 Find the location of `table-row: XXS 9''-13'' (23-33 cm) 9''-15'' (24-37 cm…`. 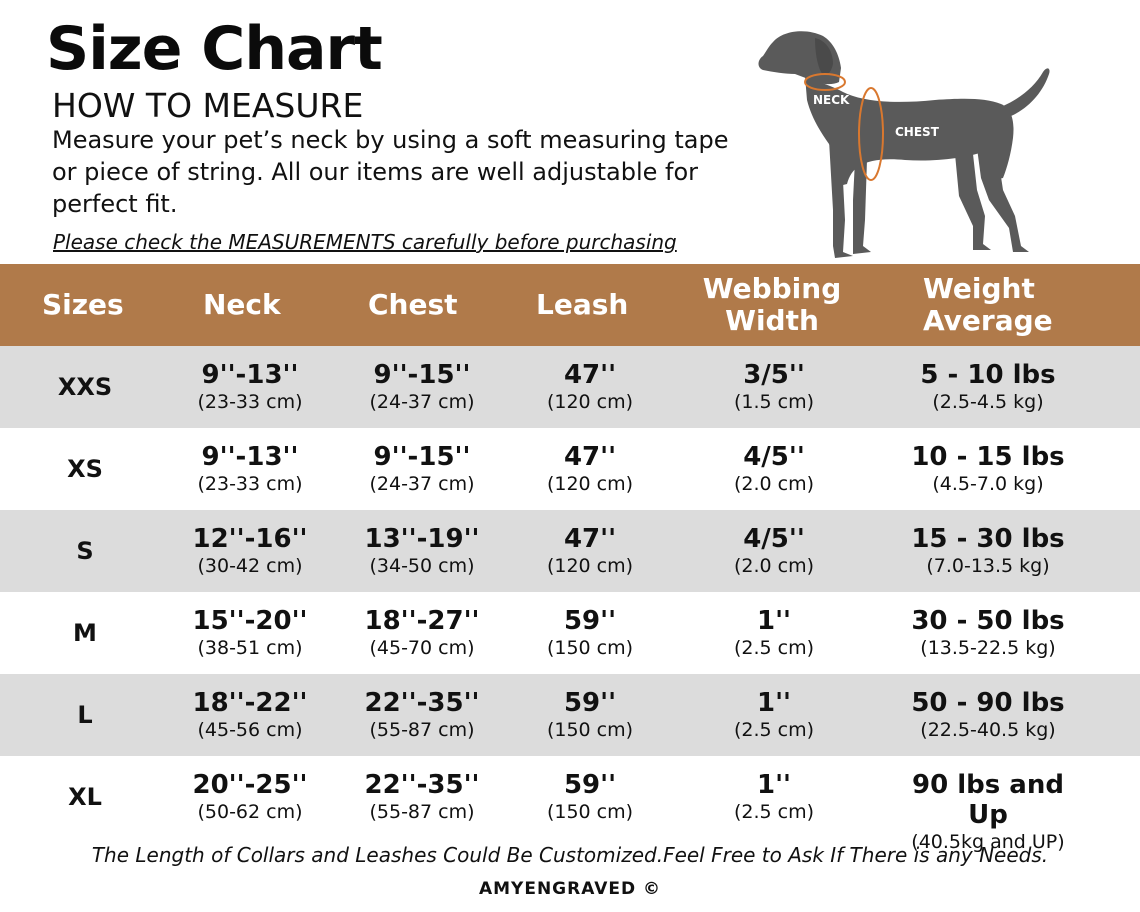

table-row: XXS 9''-13'' (23-33 cm) 9''-15'' (24-37 cm… is located at coordinates (570, 387).